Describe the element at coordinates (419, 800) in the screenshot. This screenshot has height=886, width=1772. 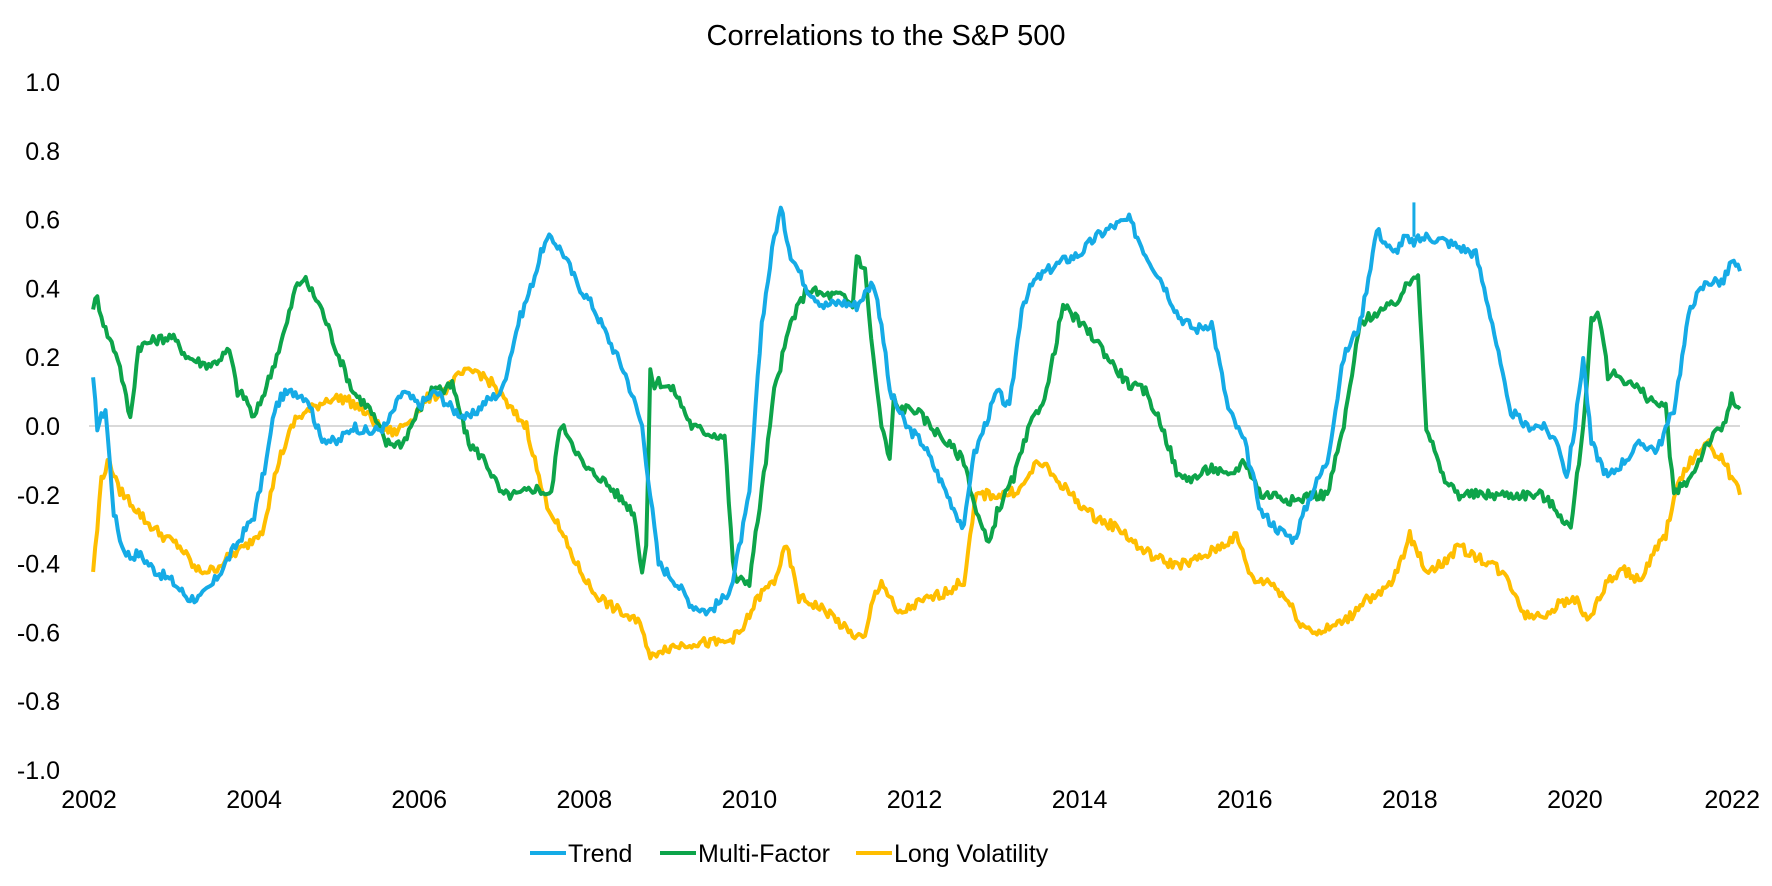
I see `x-tick-label: 2006` at that location.